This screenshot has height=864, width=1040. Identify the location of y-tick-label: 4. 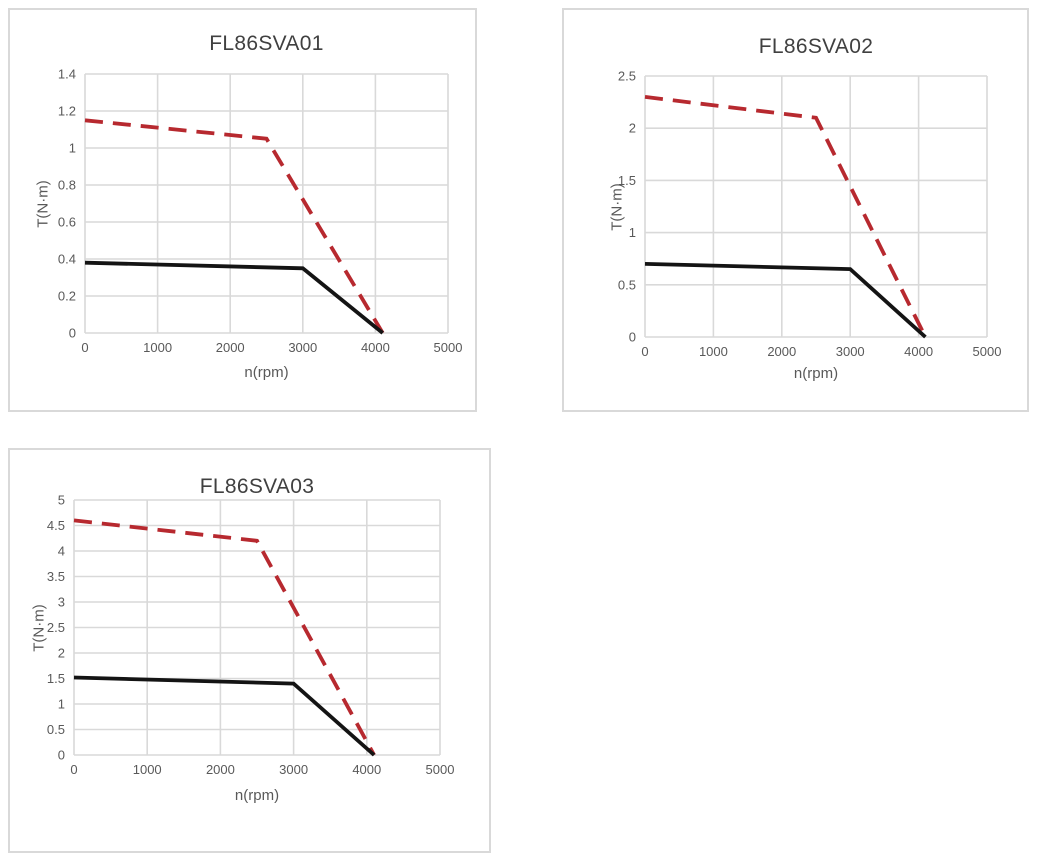
(61, 551).